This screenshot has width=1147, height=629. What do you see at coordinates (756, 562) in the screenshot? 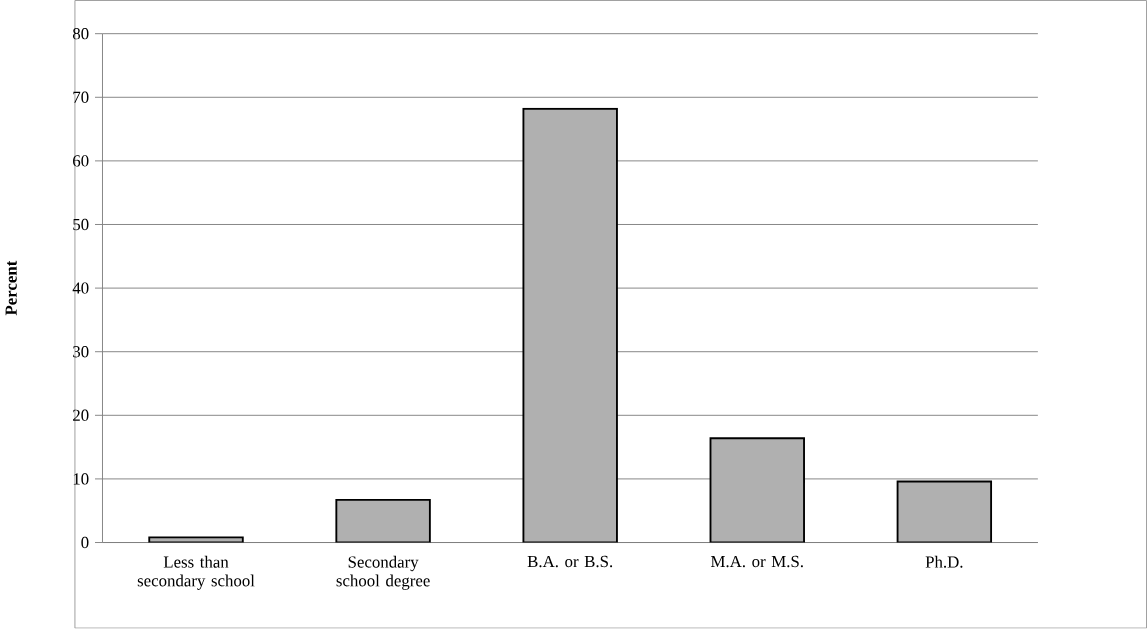
I see `x-tick-label: M.A. or M.S.` at bounding box center [756, 562].